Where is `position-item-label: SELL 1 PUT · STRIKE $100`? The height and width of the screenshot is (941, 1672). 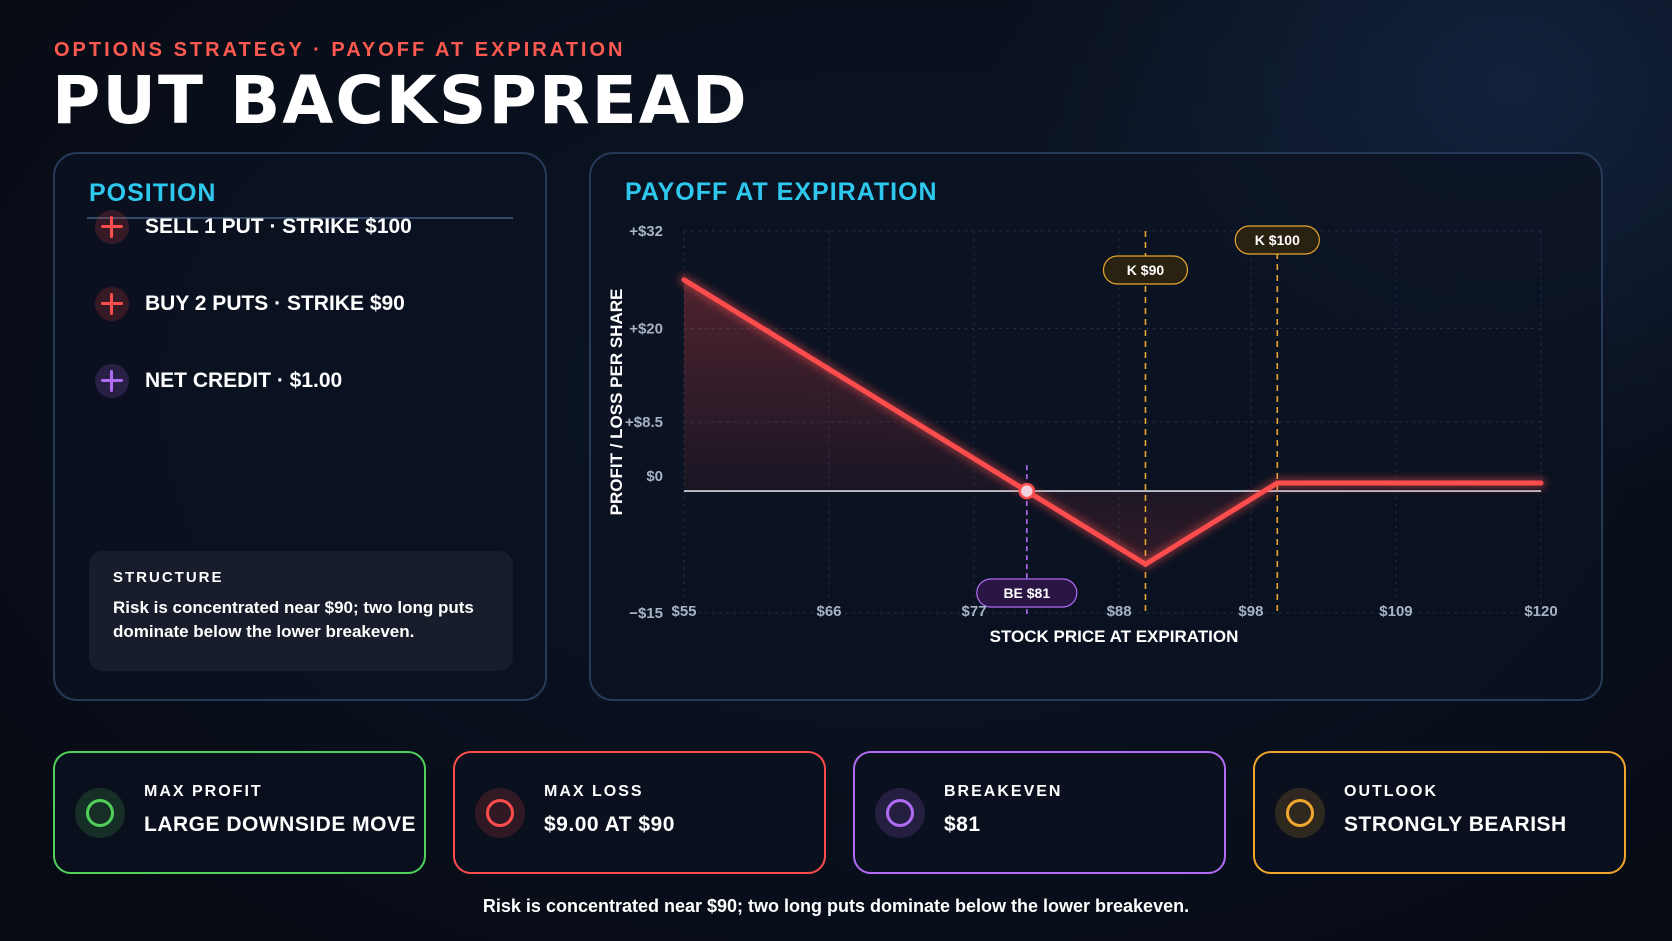 position-item-label: SELL 1 PUT · STRIKE $100 is located at coordinates (278, 226).